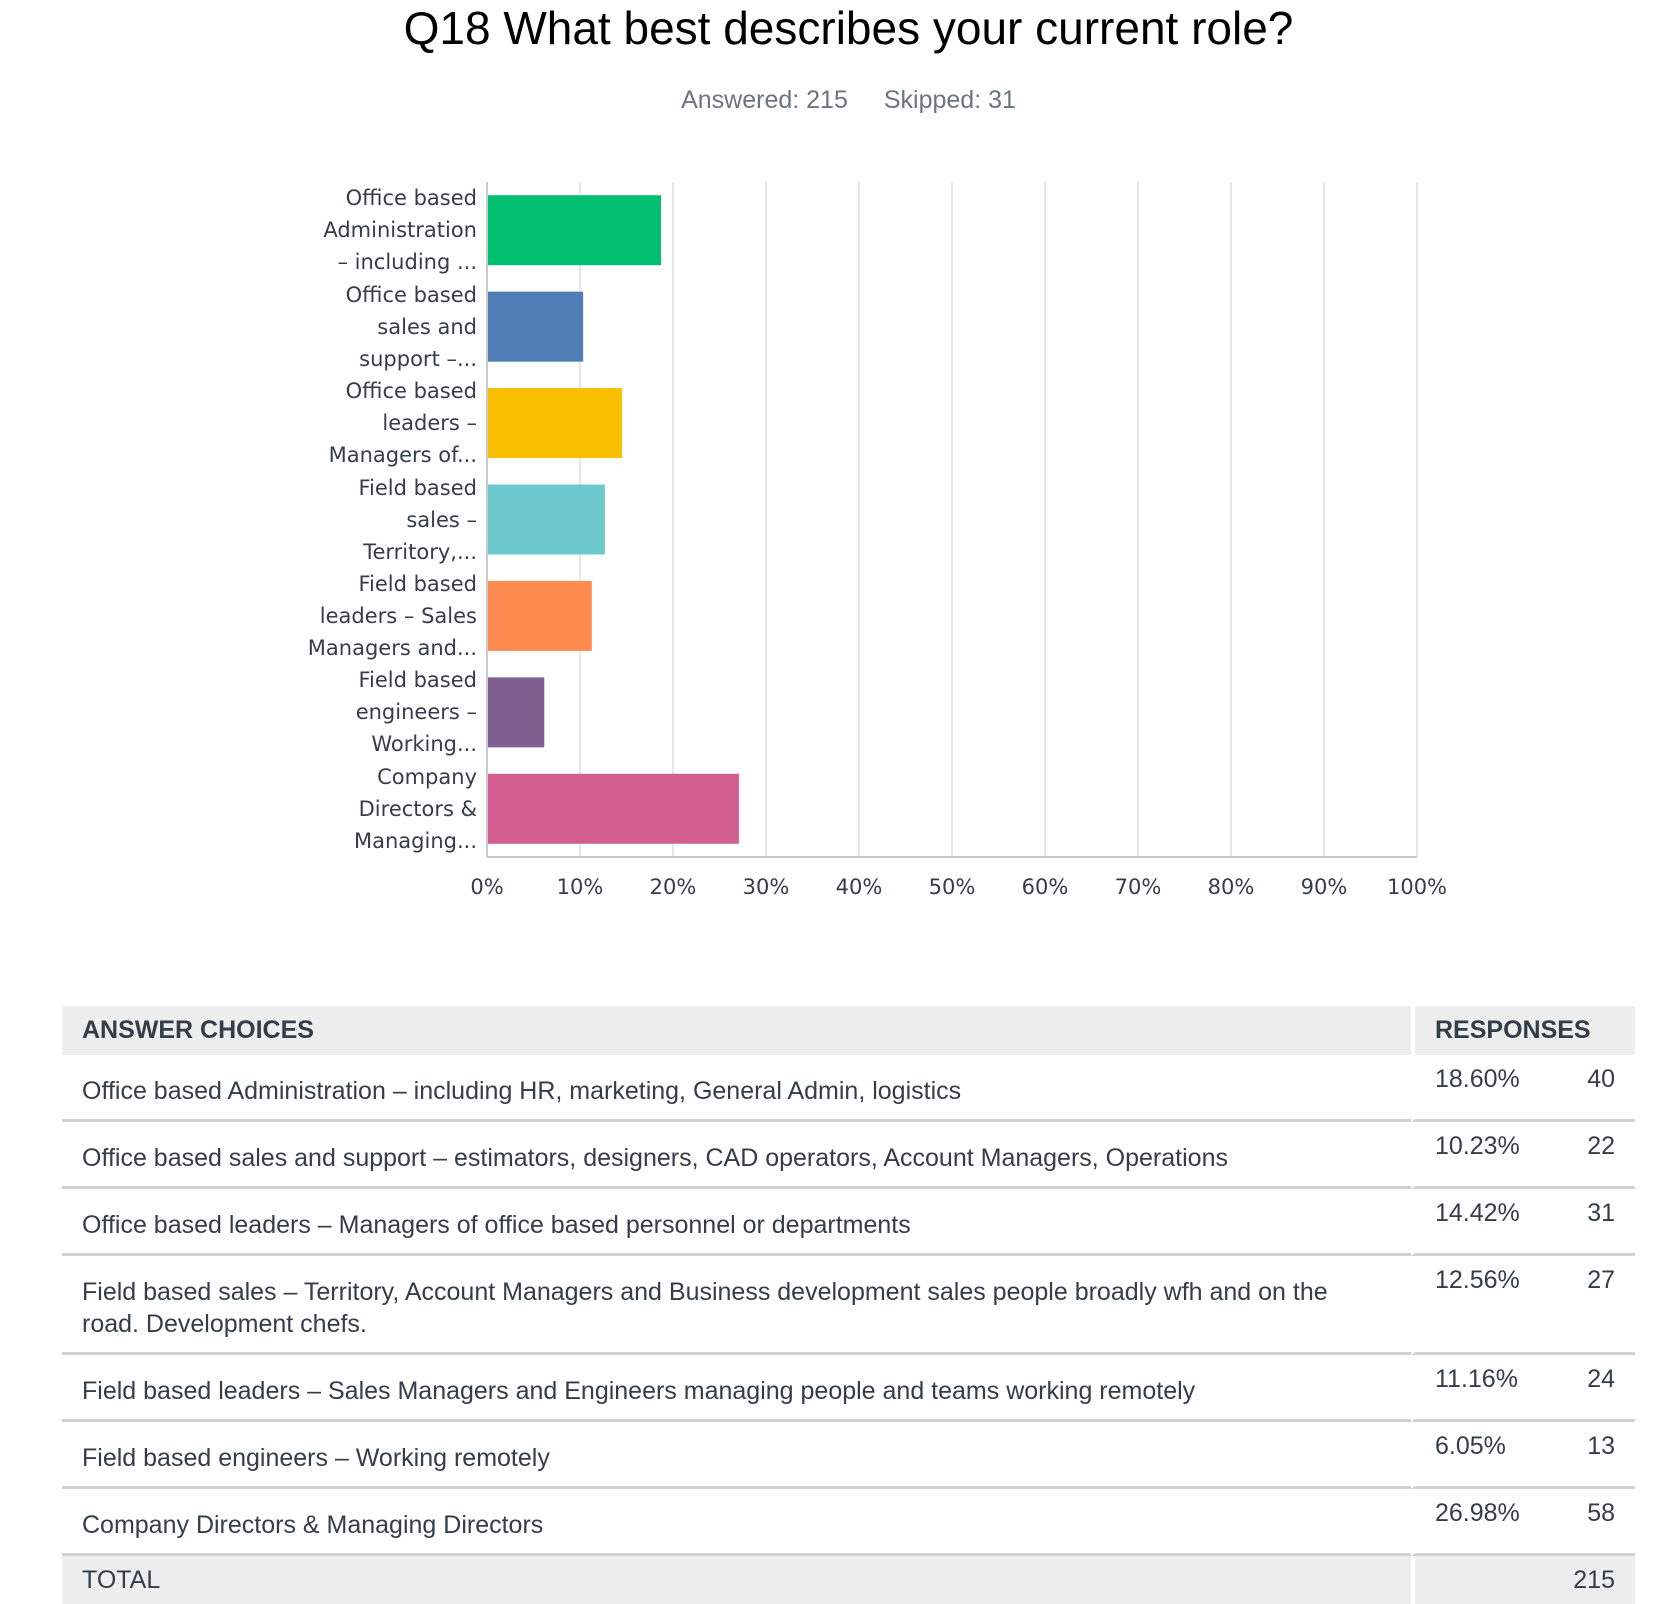 This screenshot has width=1677, height=1604. What do you see at coordinates (1417, 887) in the screenshot?
I see `x-tick-label: 100%` at bounding box center [1417, 887].